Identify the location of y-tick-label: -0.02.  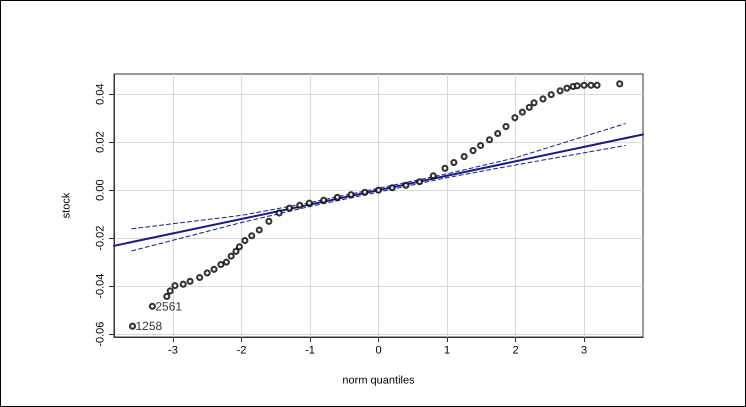
(100, 238).